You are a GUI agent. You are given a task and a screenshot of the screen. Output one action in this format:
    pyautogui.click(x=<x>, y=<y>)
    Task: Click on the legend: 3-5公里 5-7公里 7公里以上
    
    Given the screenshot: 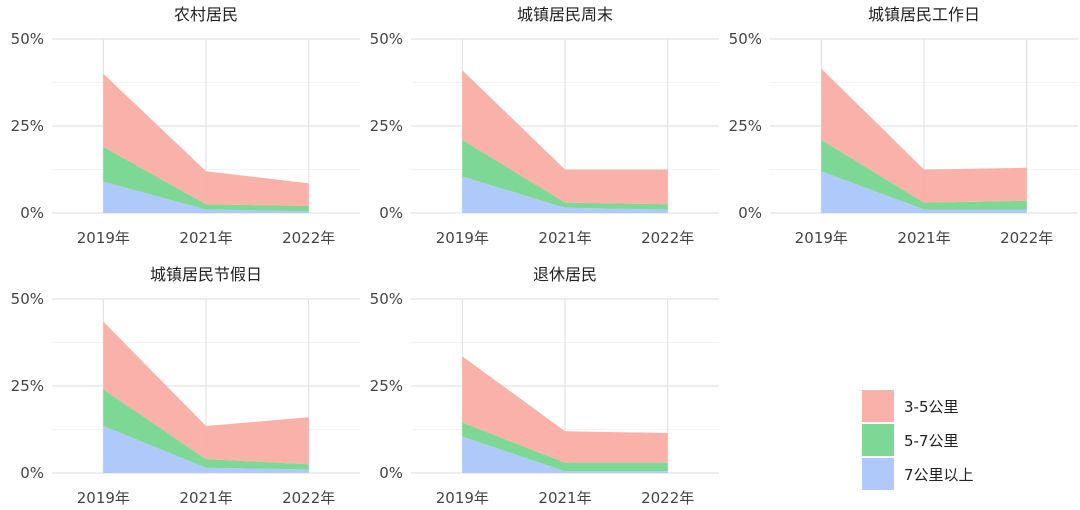 What is the action you would take?
    pyautogui.click(x=918, y=440)
    